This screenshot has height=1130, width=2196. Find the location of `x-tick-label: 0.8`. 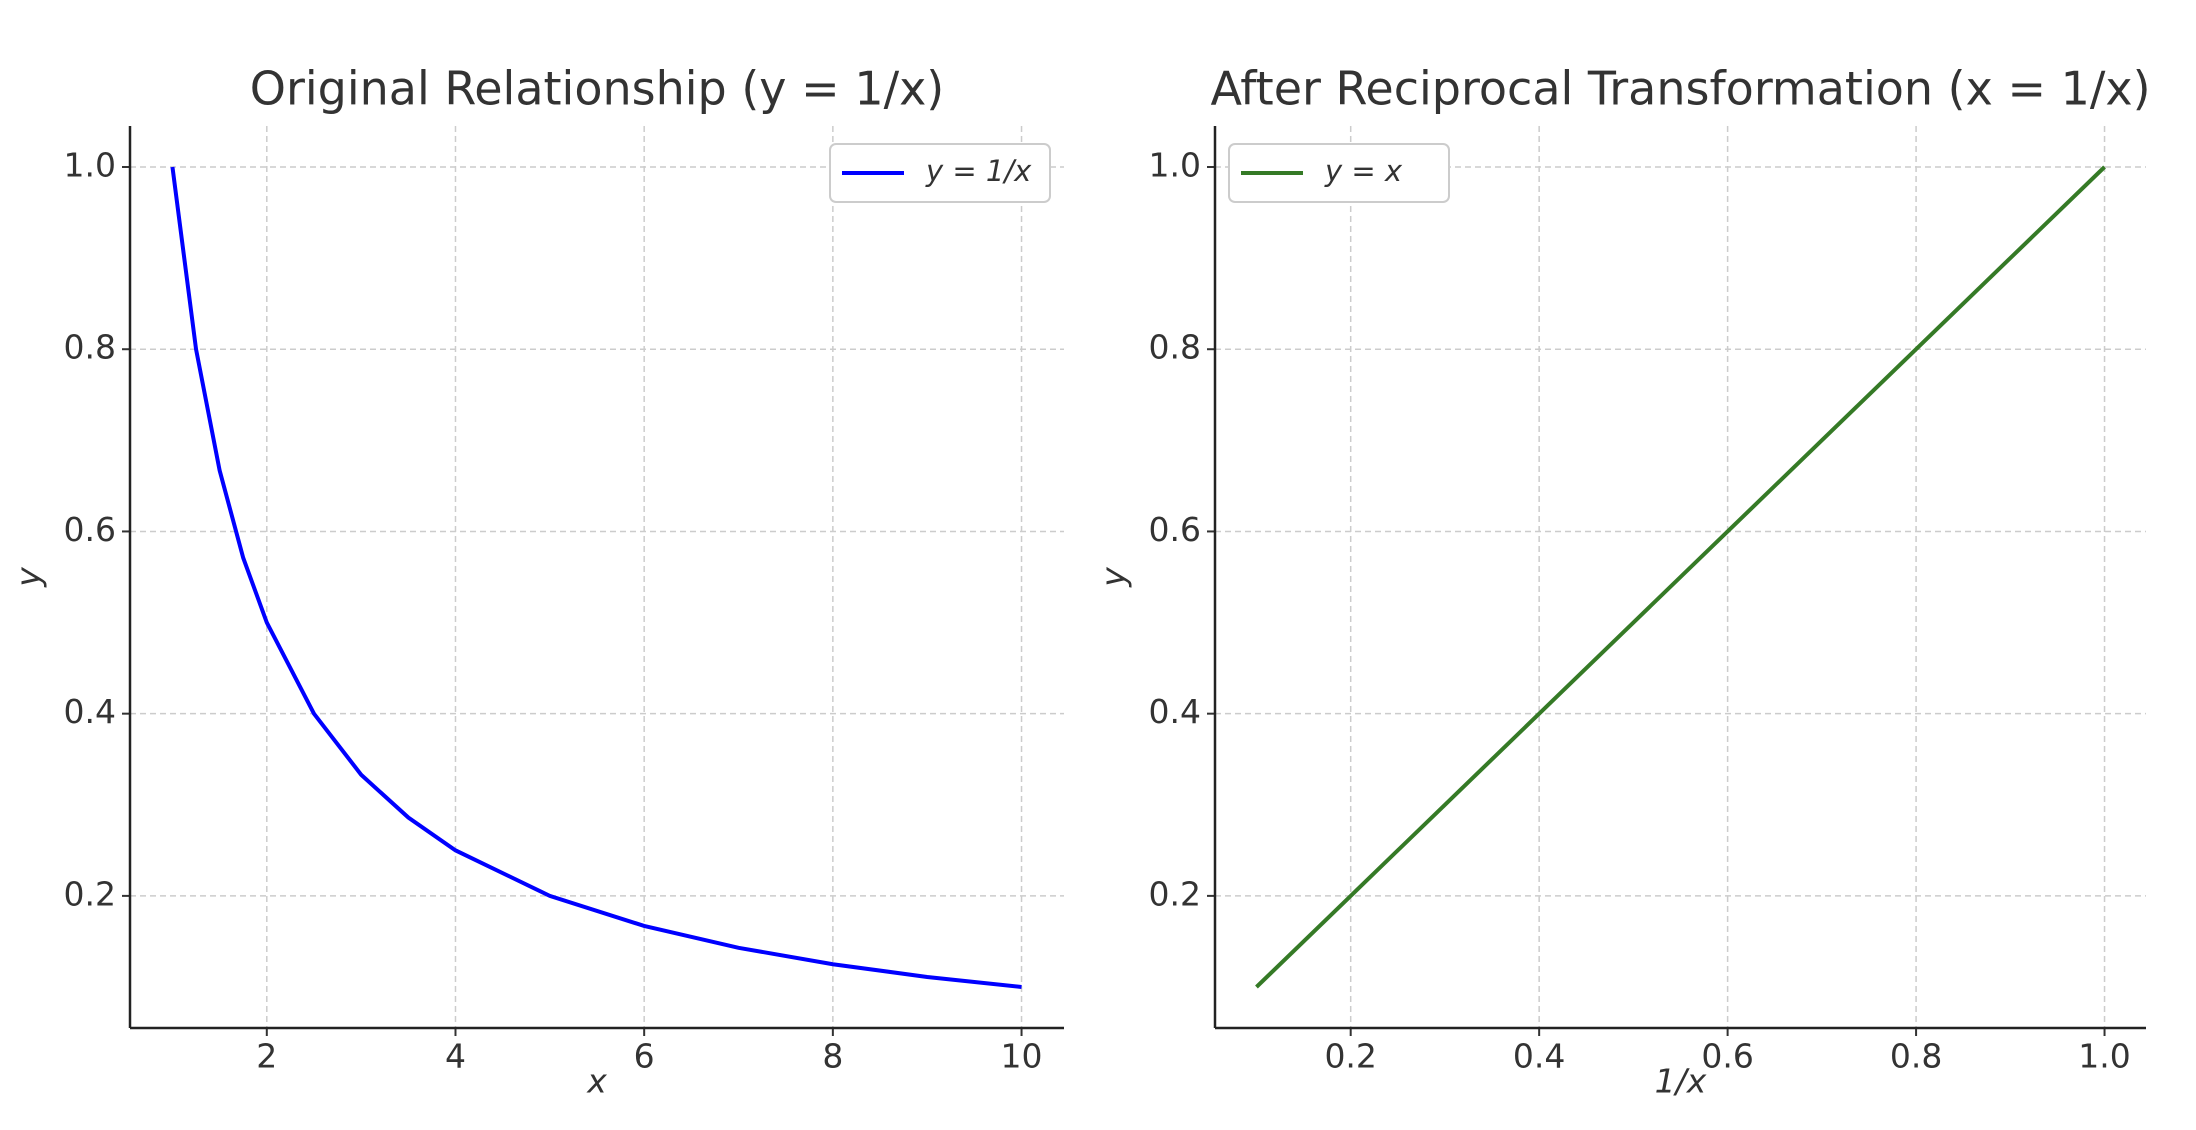

x-tick-label: 0.8 is located at coordinates (1916, 1056).